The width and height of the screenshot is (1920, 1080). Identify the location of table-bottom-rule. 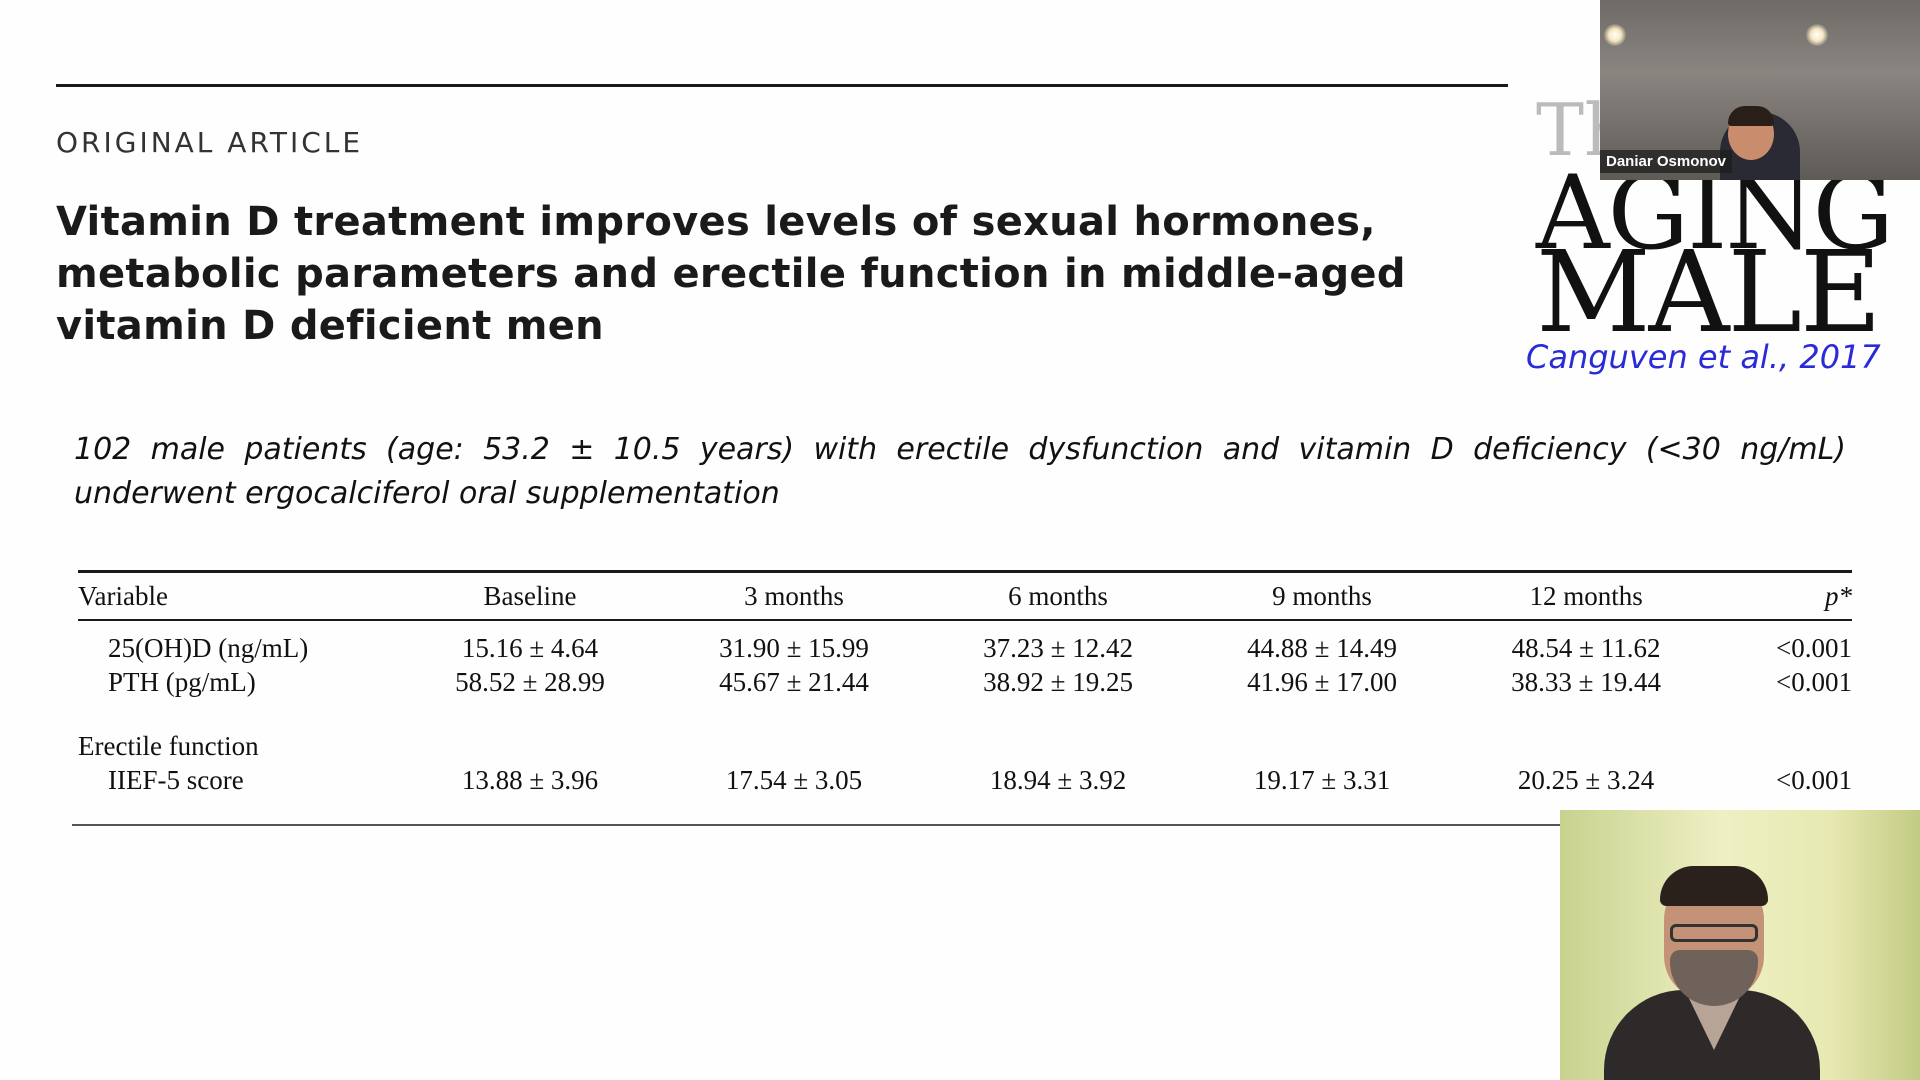
(817, 825).